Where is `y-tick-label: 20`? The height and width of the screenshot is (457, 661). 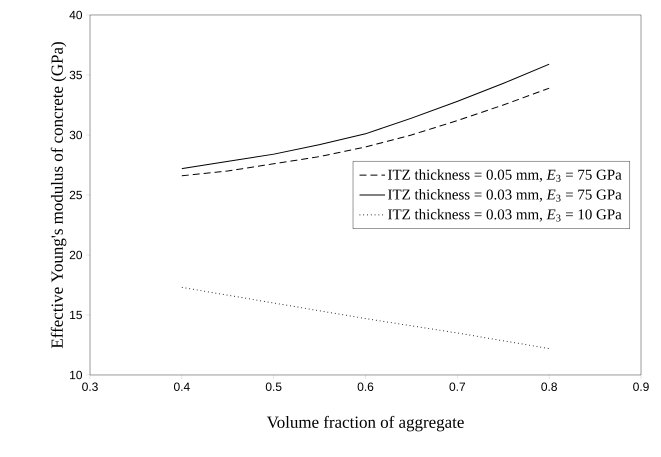
y-tick-label: 20 is located at coordinates (76, 255).